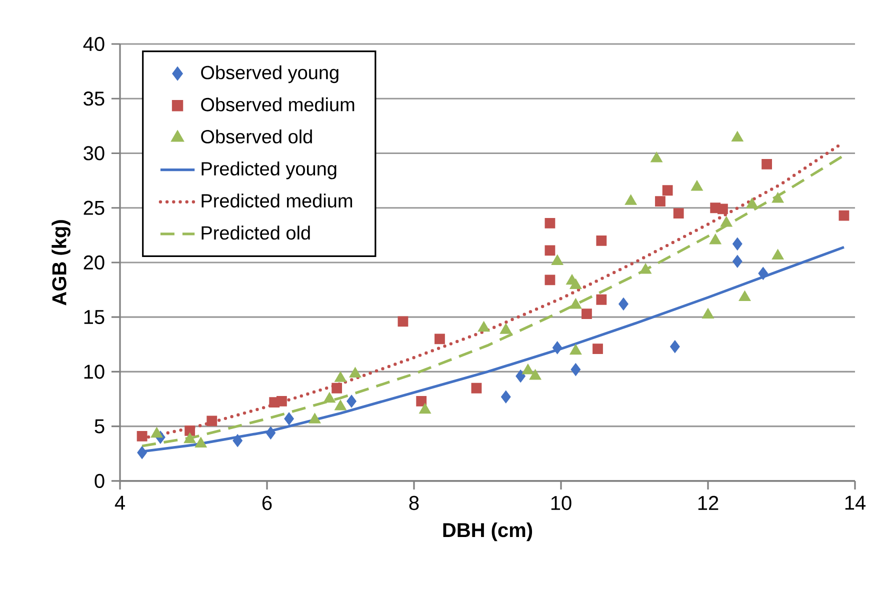  I want to click on y-tick-label: 20, so click(94, 262).